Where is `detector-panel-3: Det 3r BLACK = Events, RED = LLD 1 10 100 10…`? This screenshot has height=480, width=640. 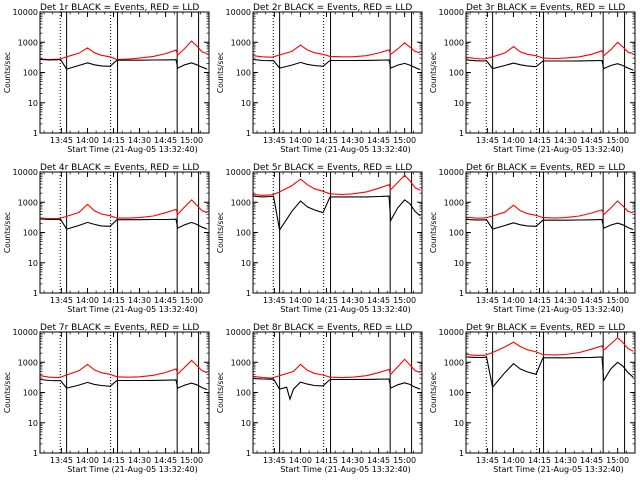
detector-panel-3: Det 3r BLACK = Events, RED = LLD 1 10 100 10… is located at coordinates (532, 78).